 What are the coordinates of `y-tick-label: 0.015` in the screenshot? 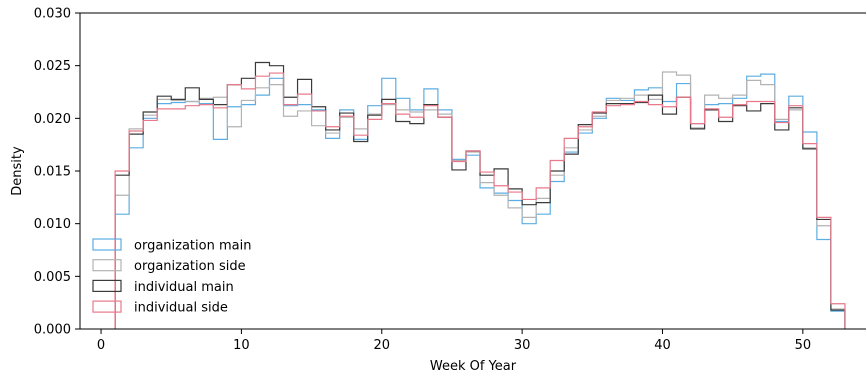 It's located at (52, 172).